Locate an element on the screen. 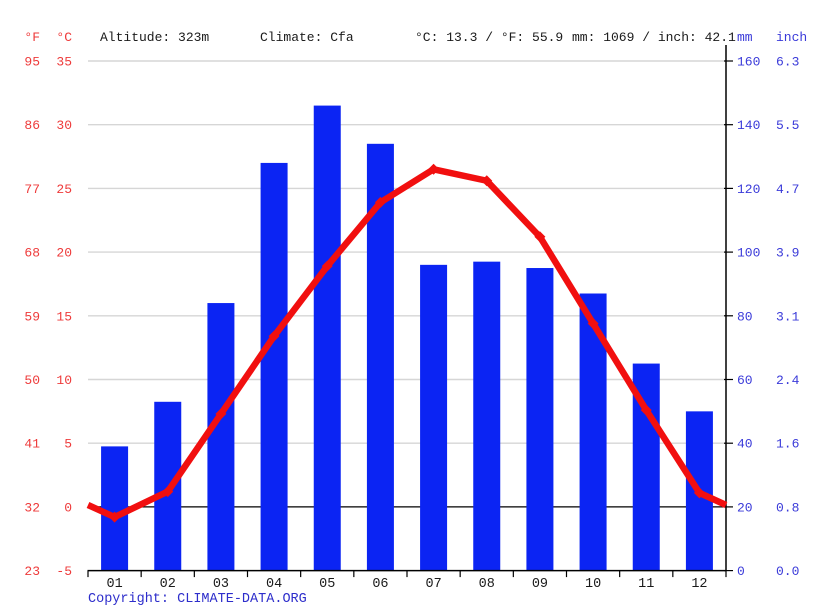 The image size is (815, 611). month-label: 06 is located at coordinates (380, 584).